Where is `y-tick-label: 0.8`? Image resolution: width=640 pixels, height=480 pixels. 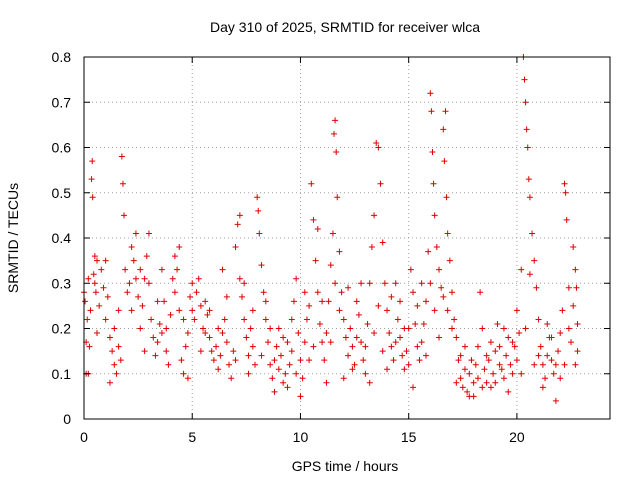 y-tick-label: 0.8 is located at coordinates (62, 57).